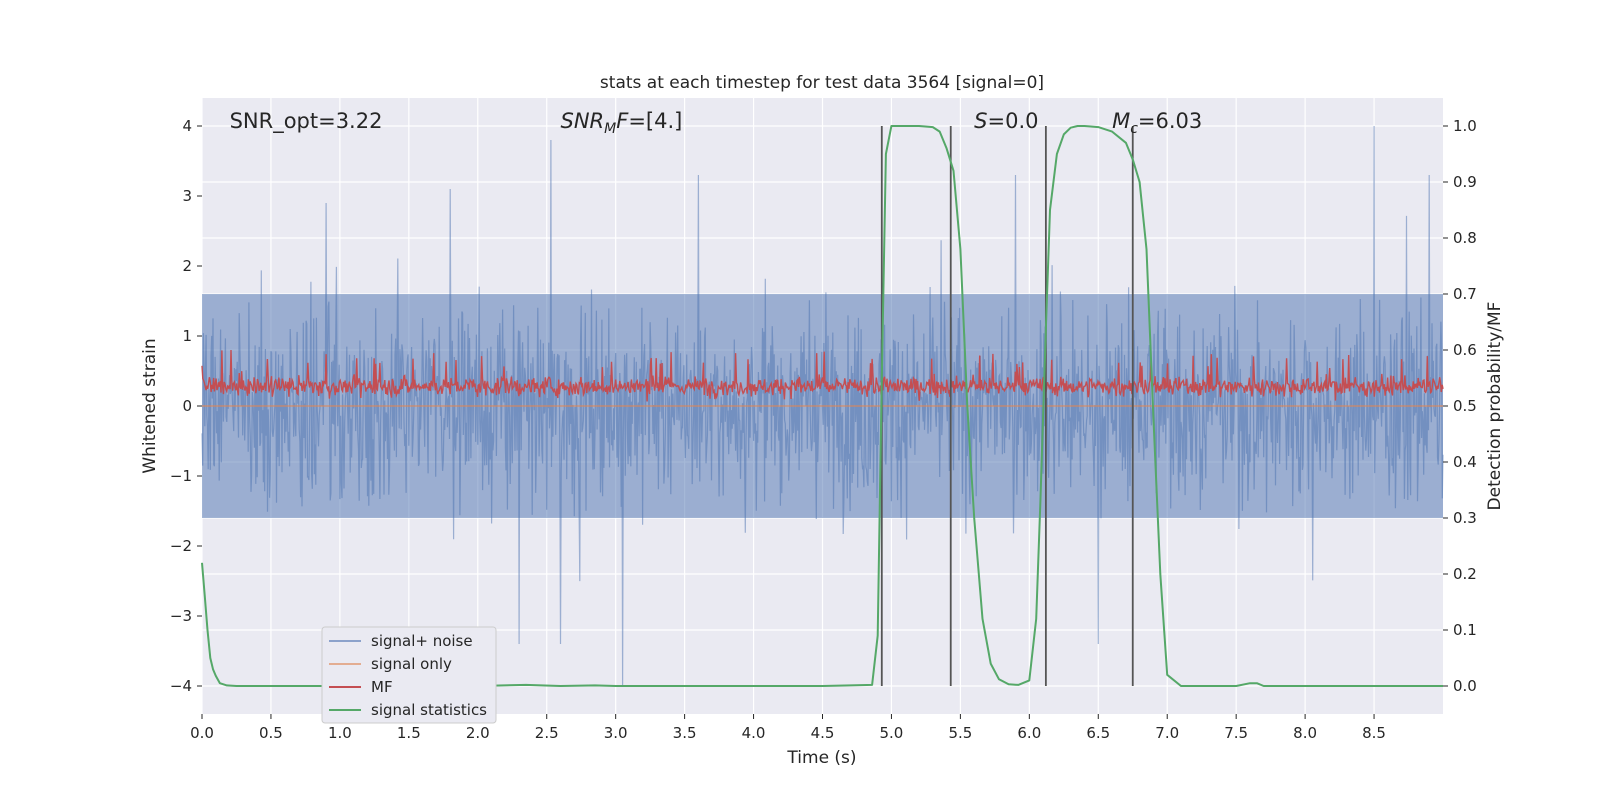 The image size is (1600, 800). What do you see at coordinates (181, 546) in the screenshot?
I see `y-tick-label: −2` at bounding box center [181, 546].